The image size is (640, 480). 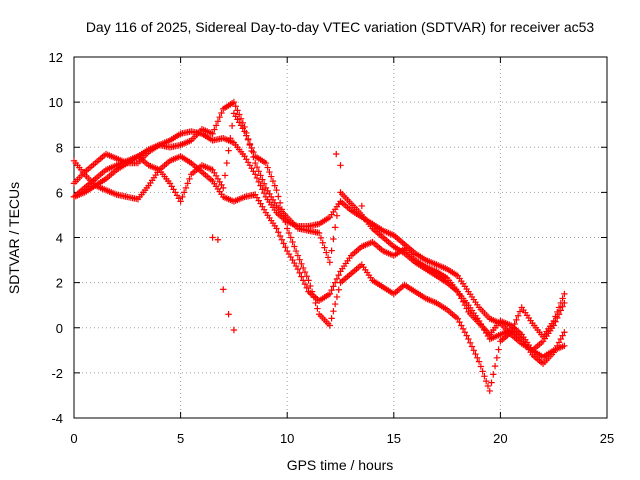 I want to click on x-tick-label: 25, so click(x=607, y=438).